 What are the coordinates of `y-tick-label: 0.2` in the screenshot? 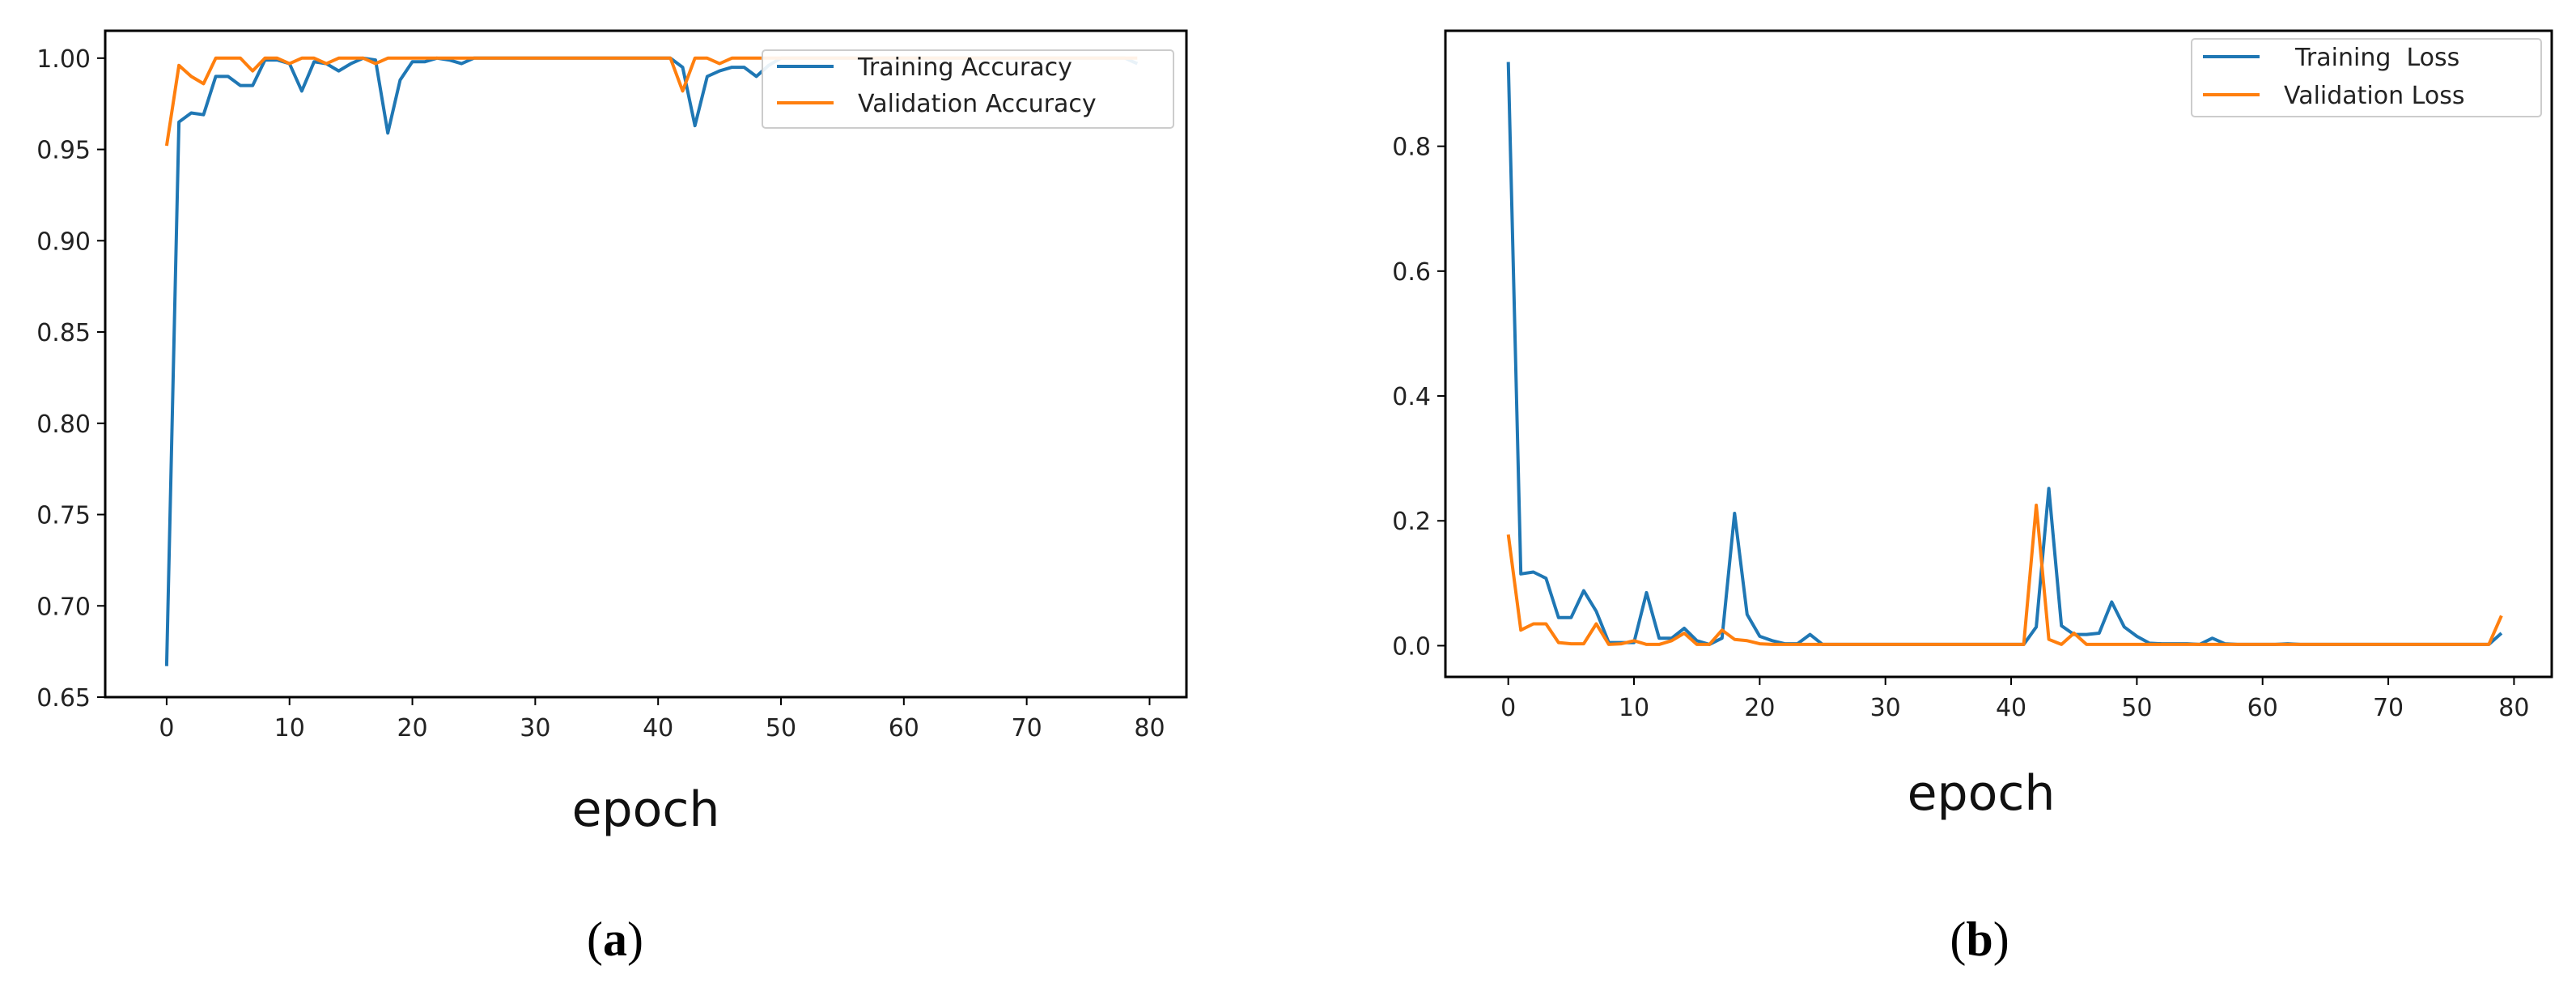 It's located at (1411, 522).